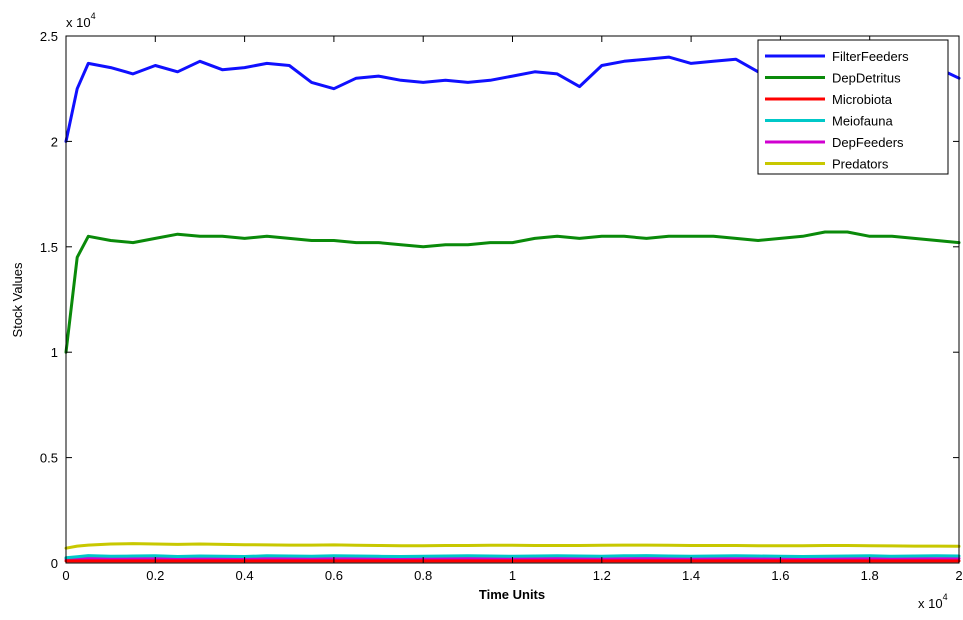 This screenshot has height=620, width=963. Describe the element at coordinates (945, 597) in the screenshot. I see `x-exponent-power: 4` at that location.